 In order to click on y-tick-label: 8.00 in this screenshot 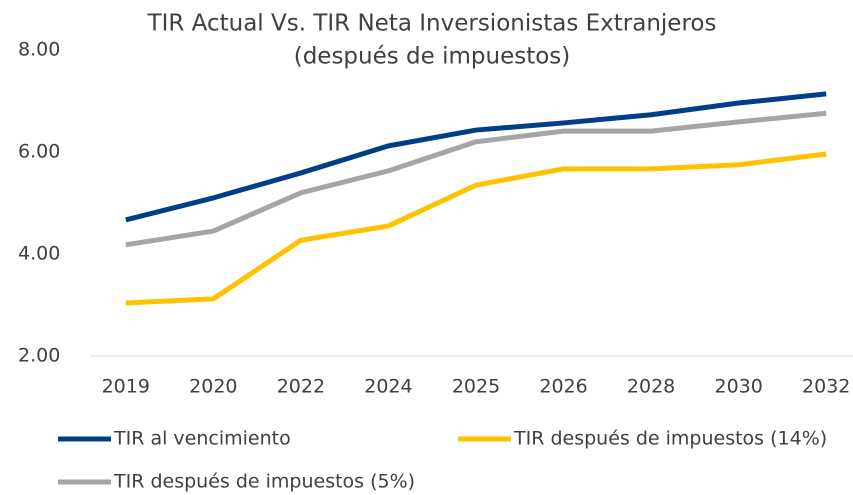, I will do `click(39, 50)`.